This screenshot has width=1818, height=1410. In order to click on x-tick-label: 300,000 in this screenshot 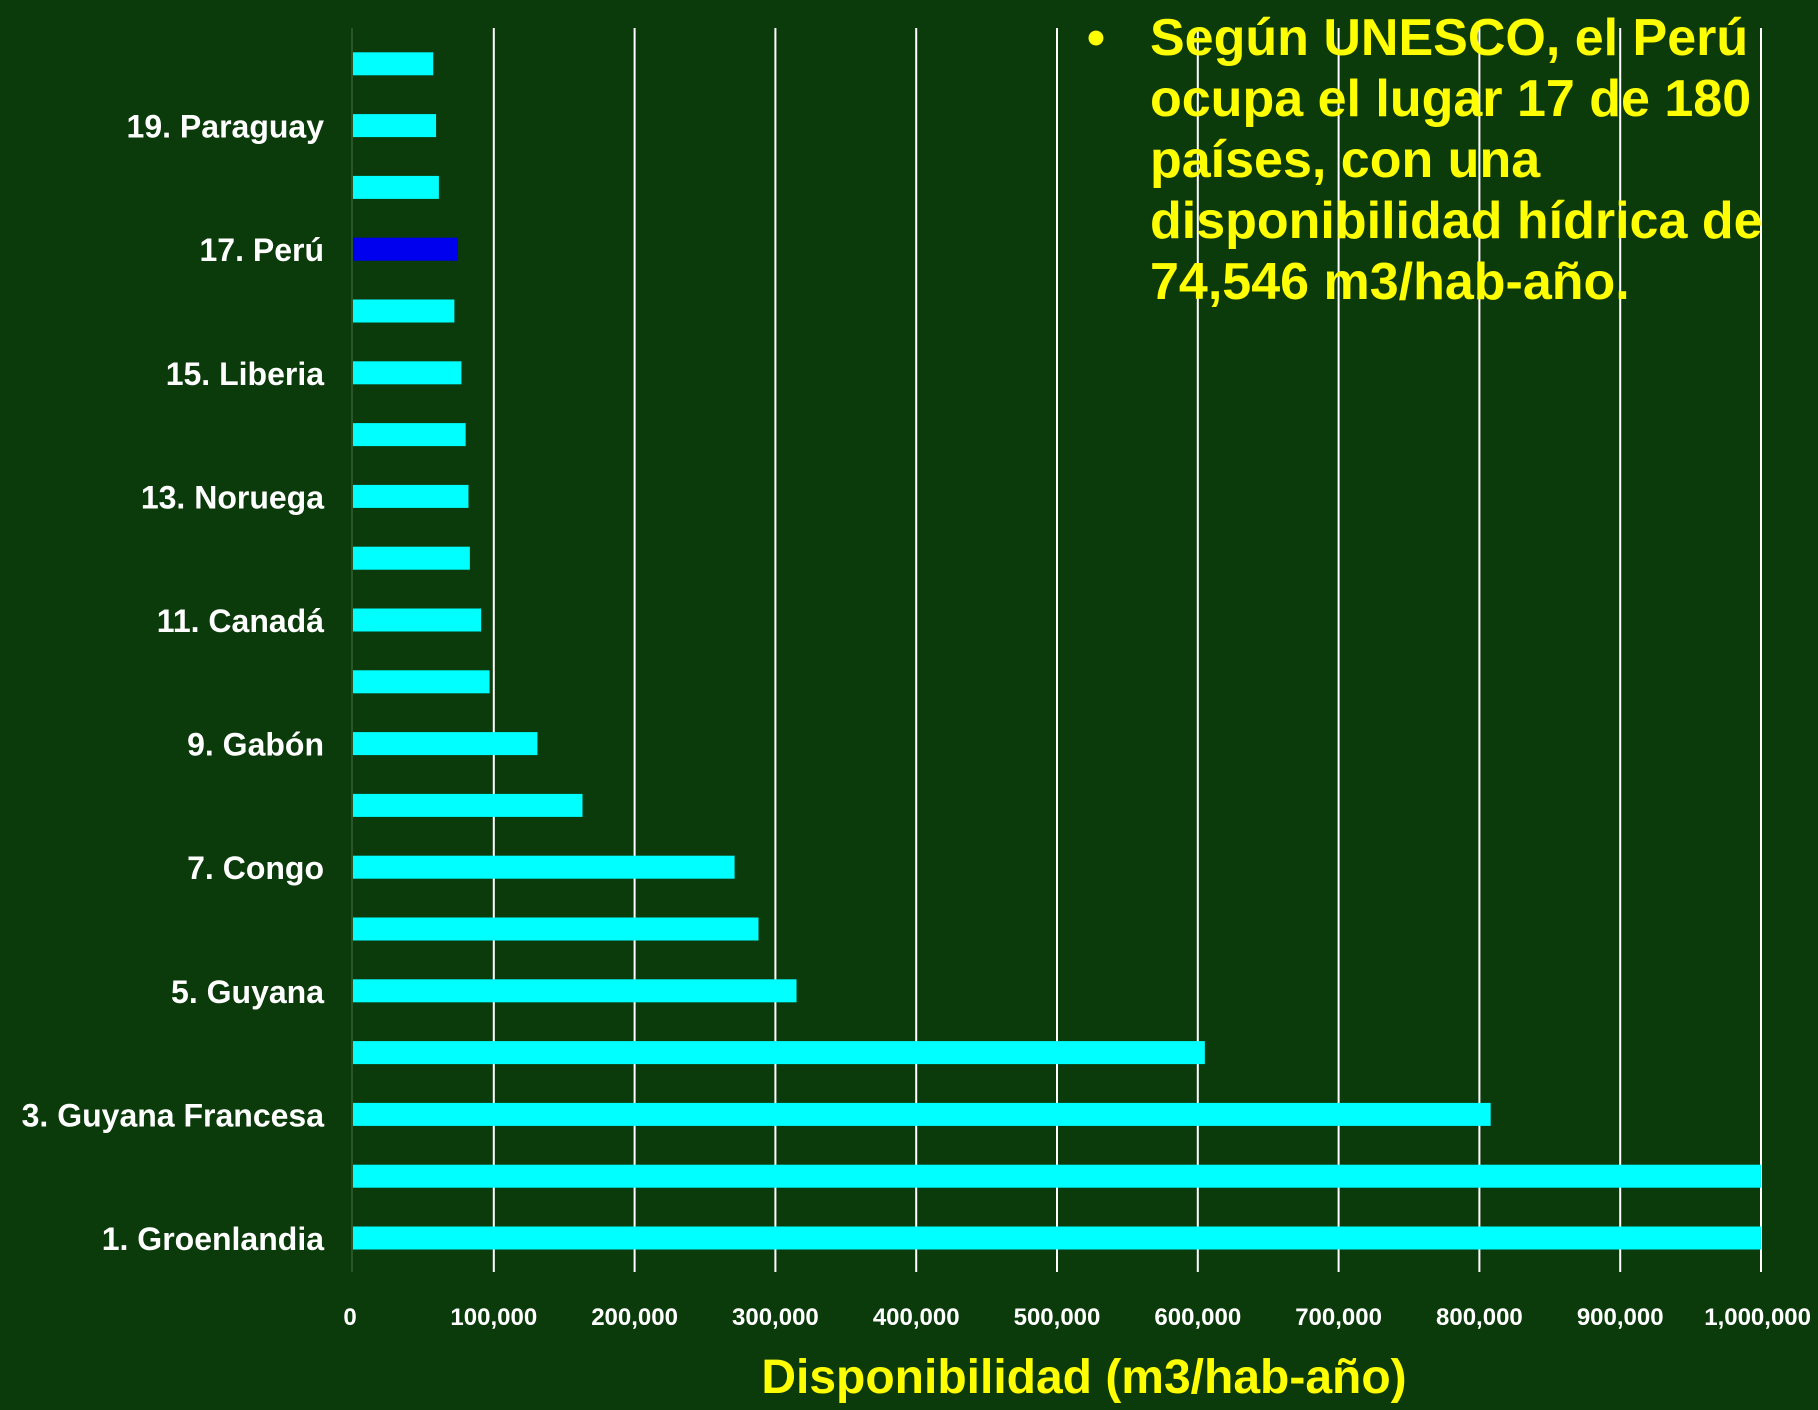, I will do `click(775, 1317)`.